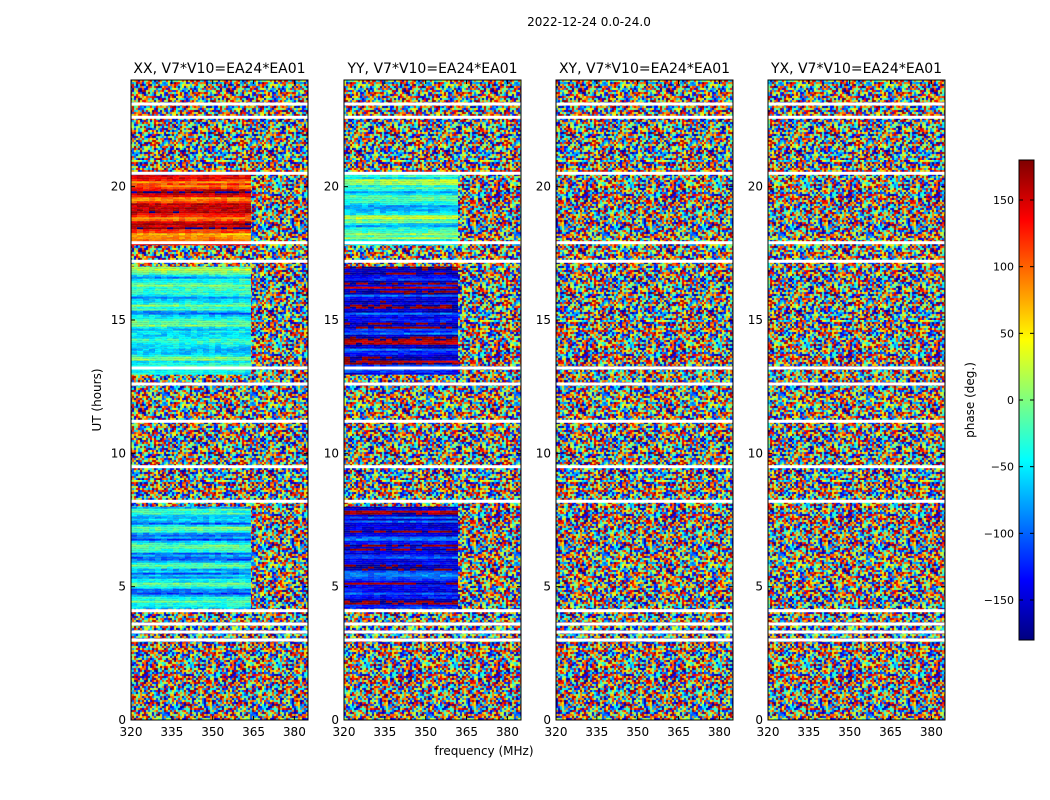 The height and width of the screenshot is (800, 1050). I want to click on panel-xx-frame, so click(219, 400).